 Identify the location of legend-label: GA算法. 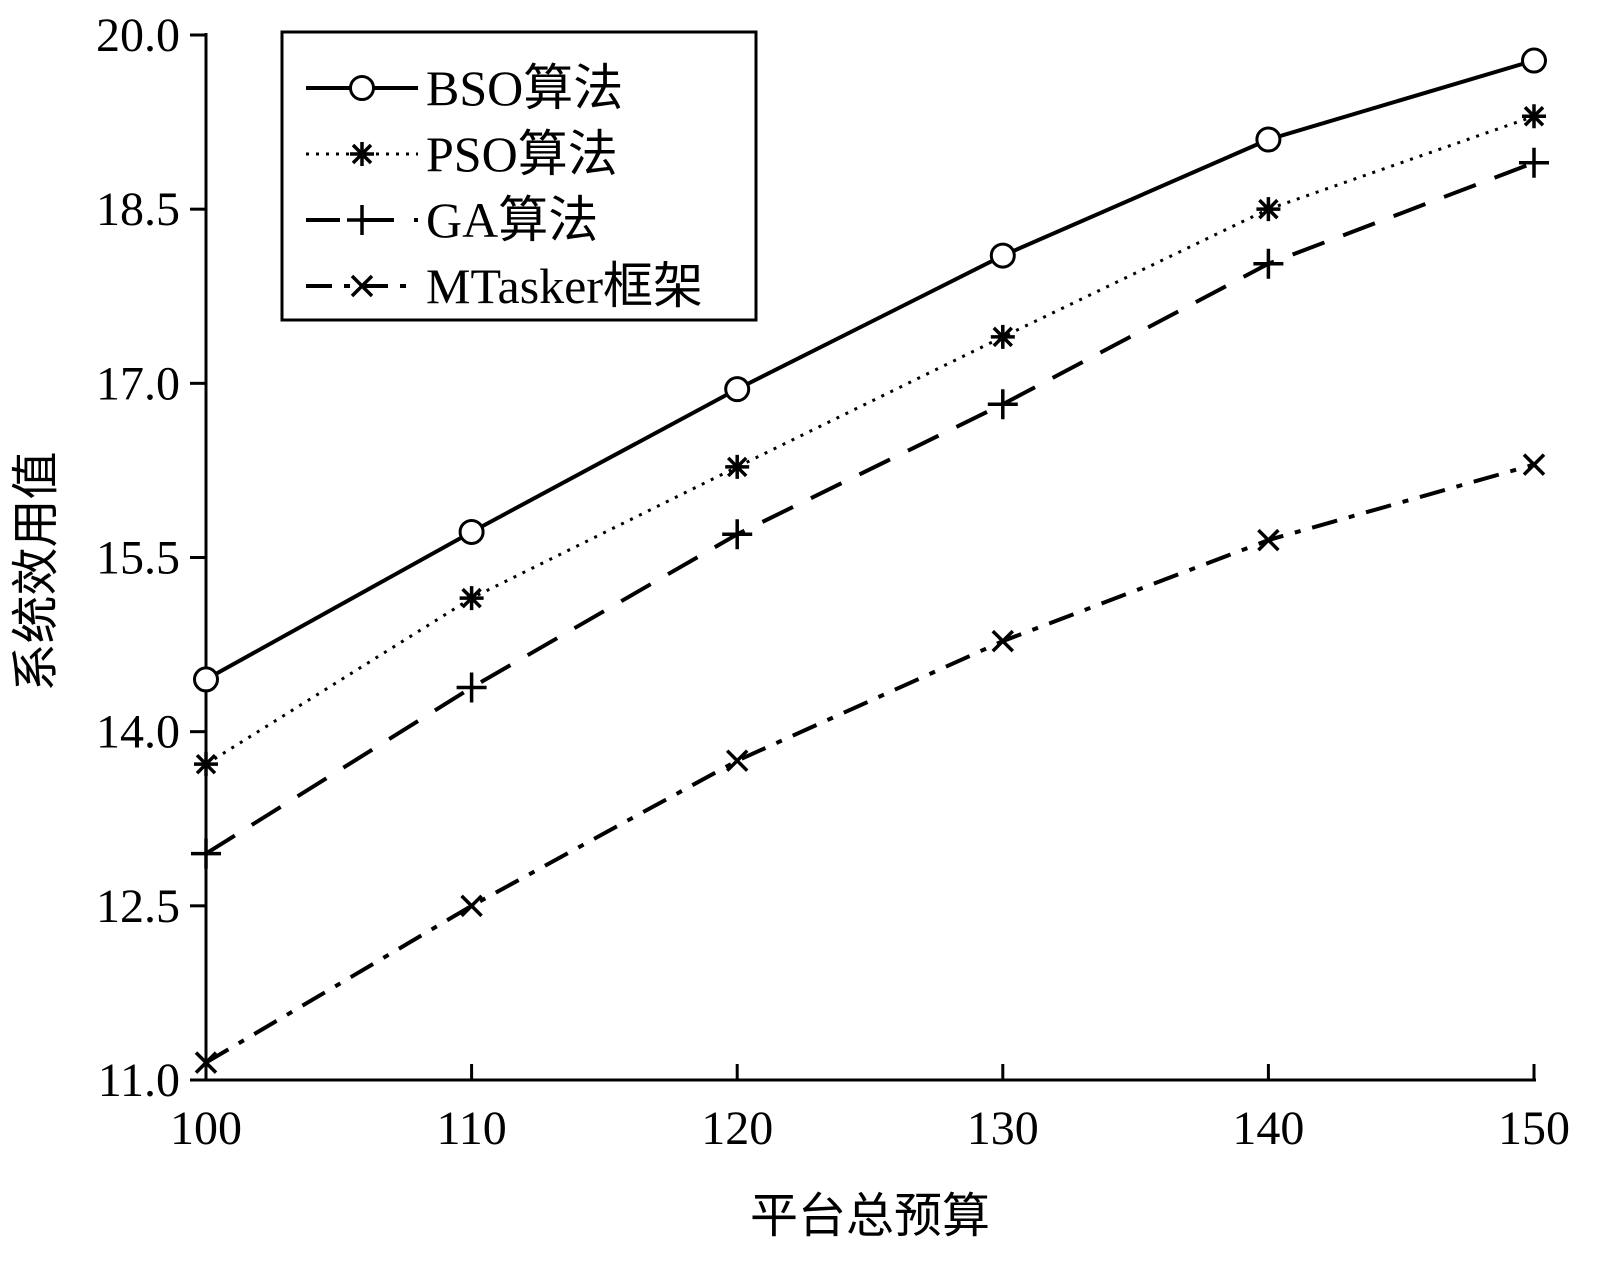
(512, 220).